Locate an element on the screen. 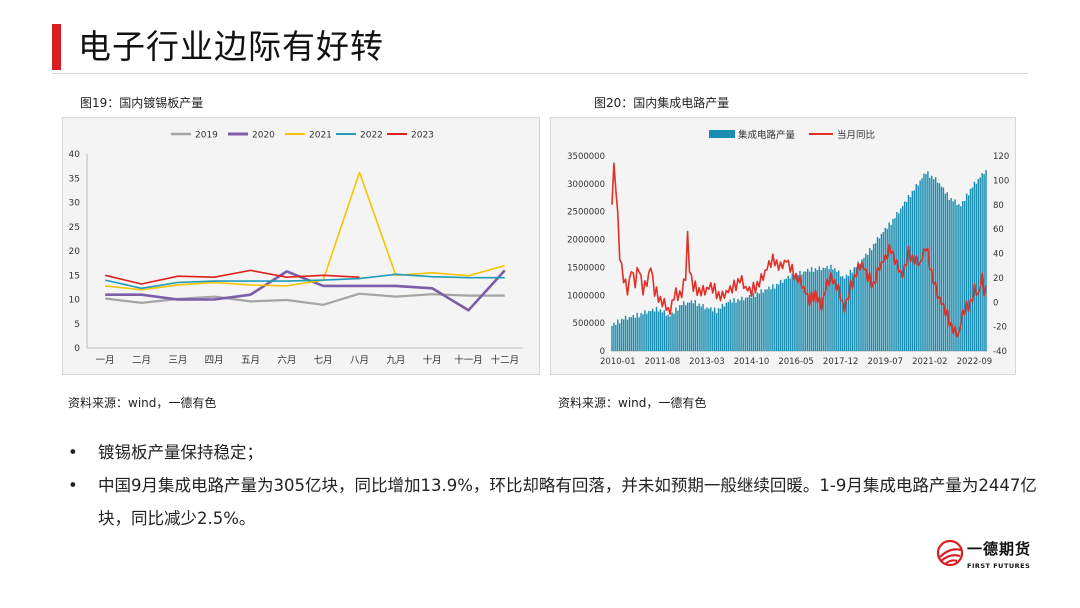  y-right-tick-label: 60 is located at coordinates (998, 230).